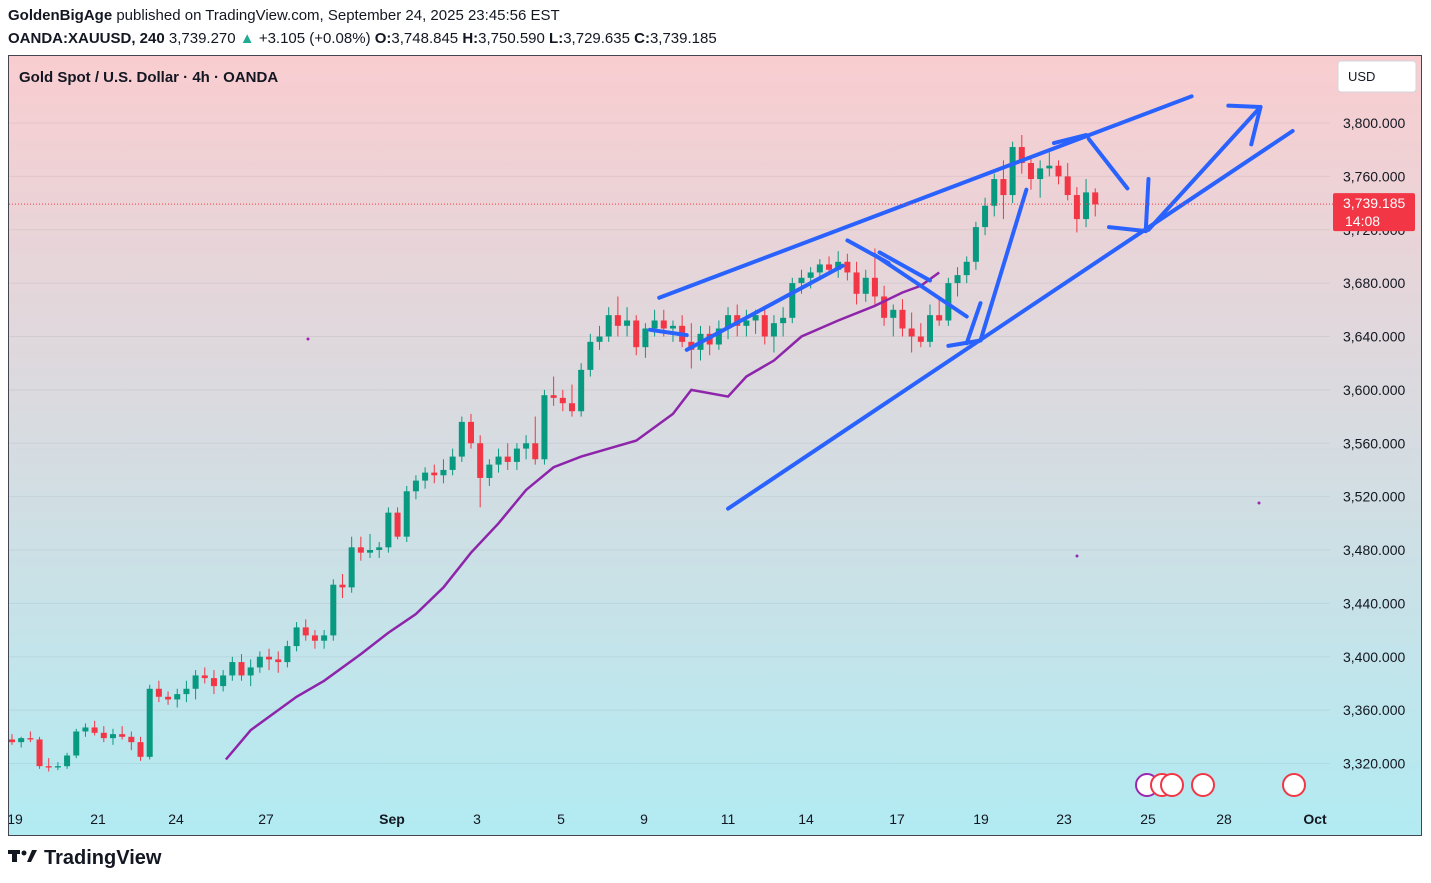 The image size is (1431, 883). What do you see at coordinates (1374, 710) in the screenshot?
I see `y-tick-label: 3,360.000` at bounding box center [1374, 710].